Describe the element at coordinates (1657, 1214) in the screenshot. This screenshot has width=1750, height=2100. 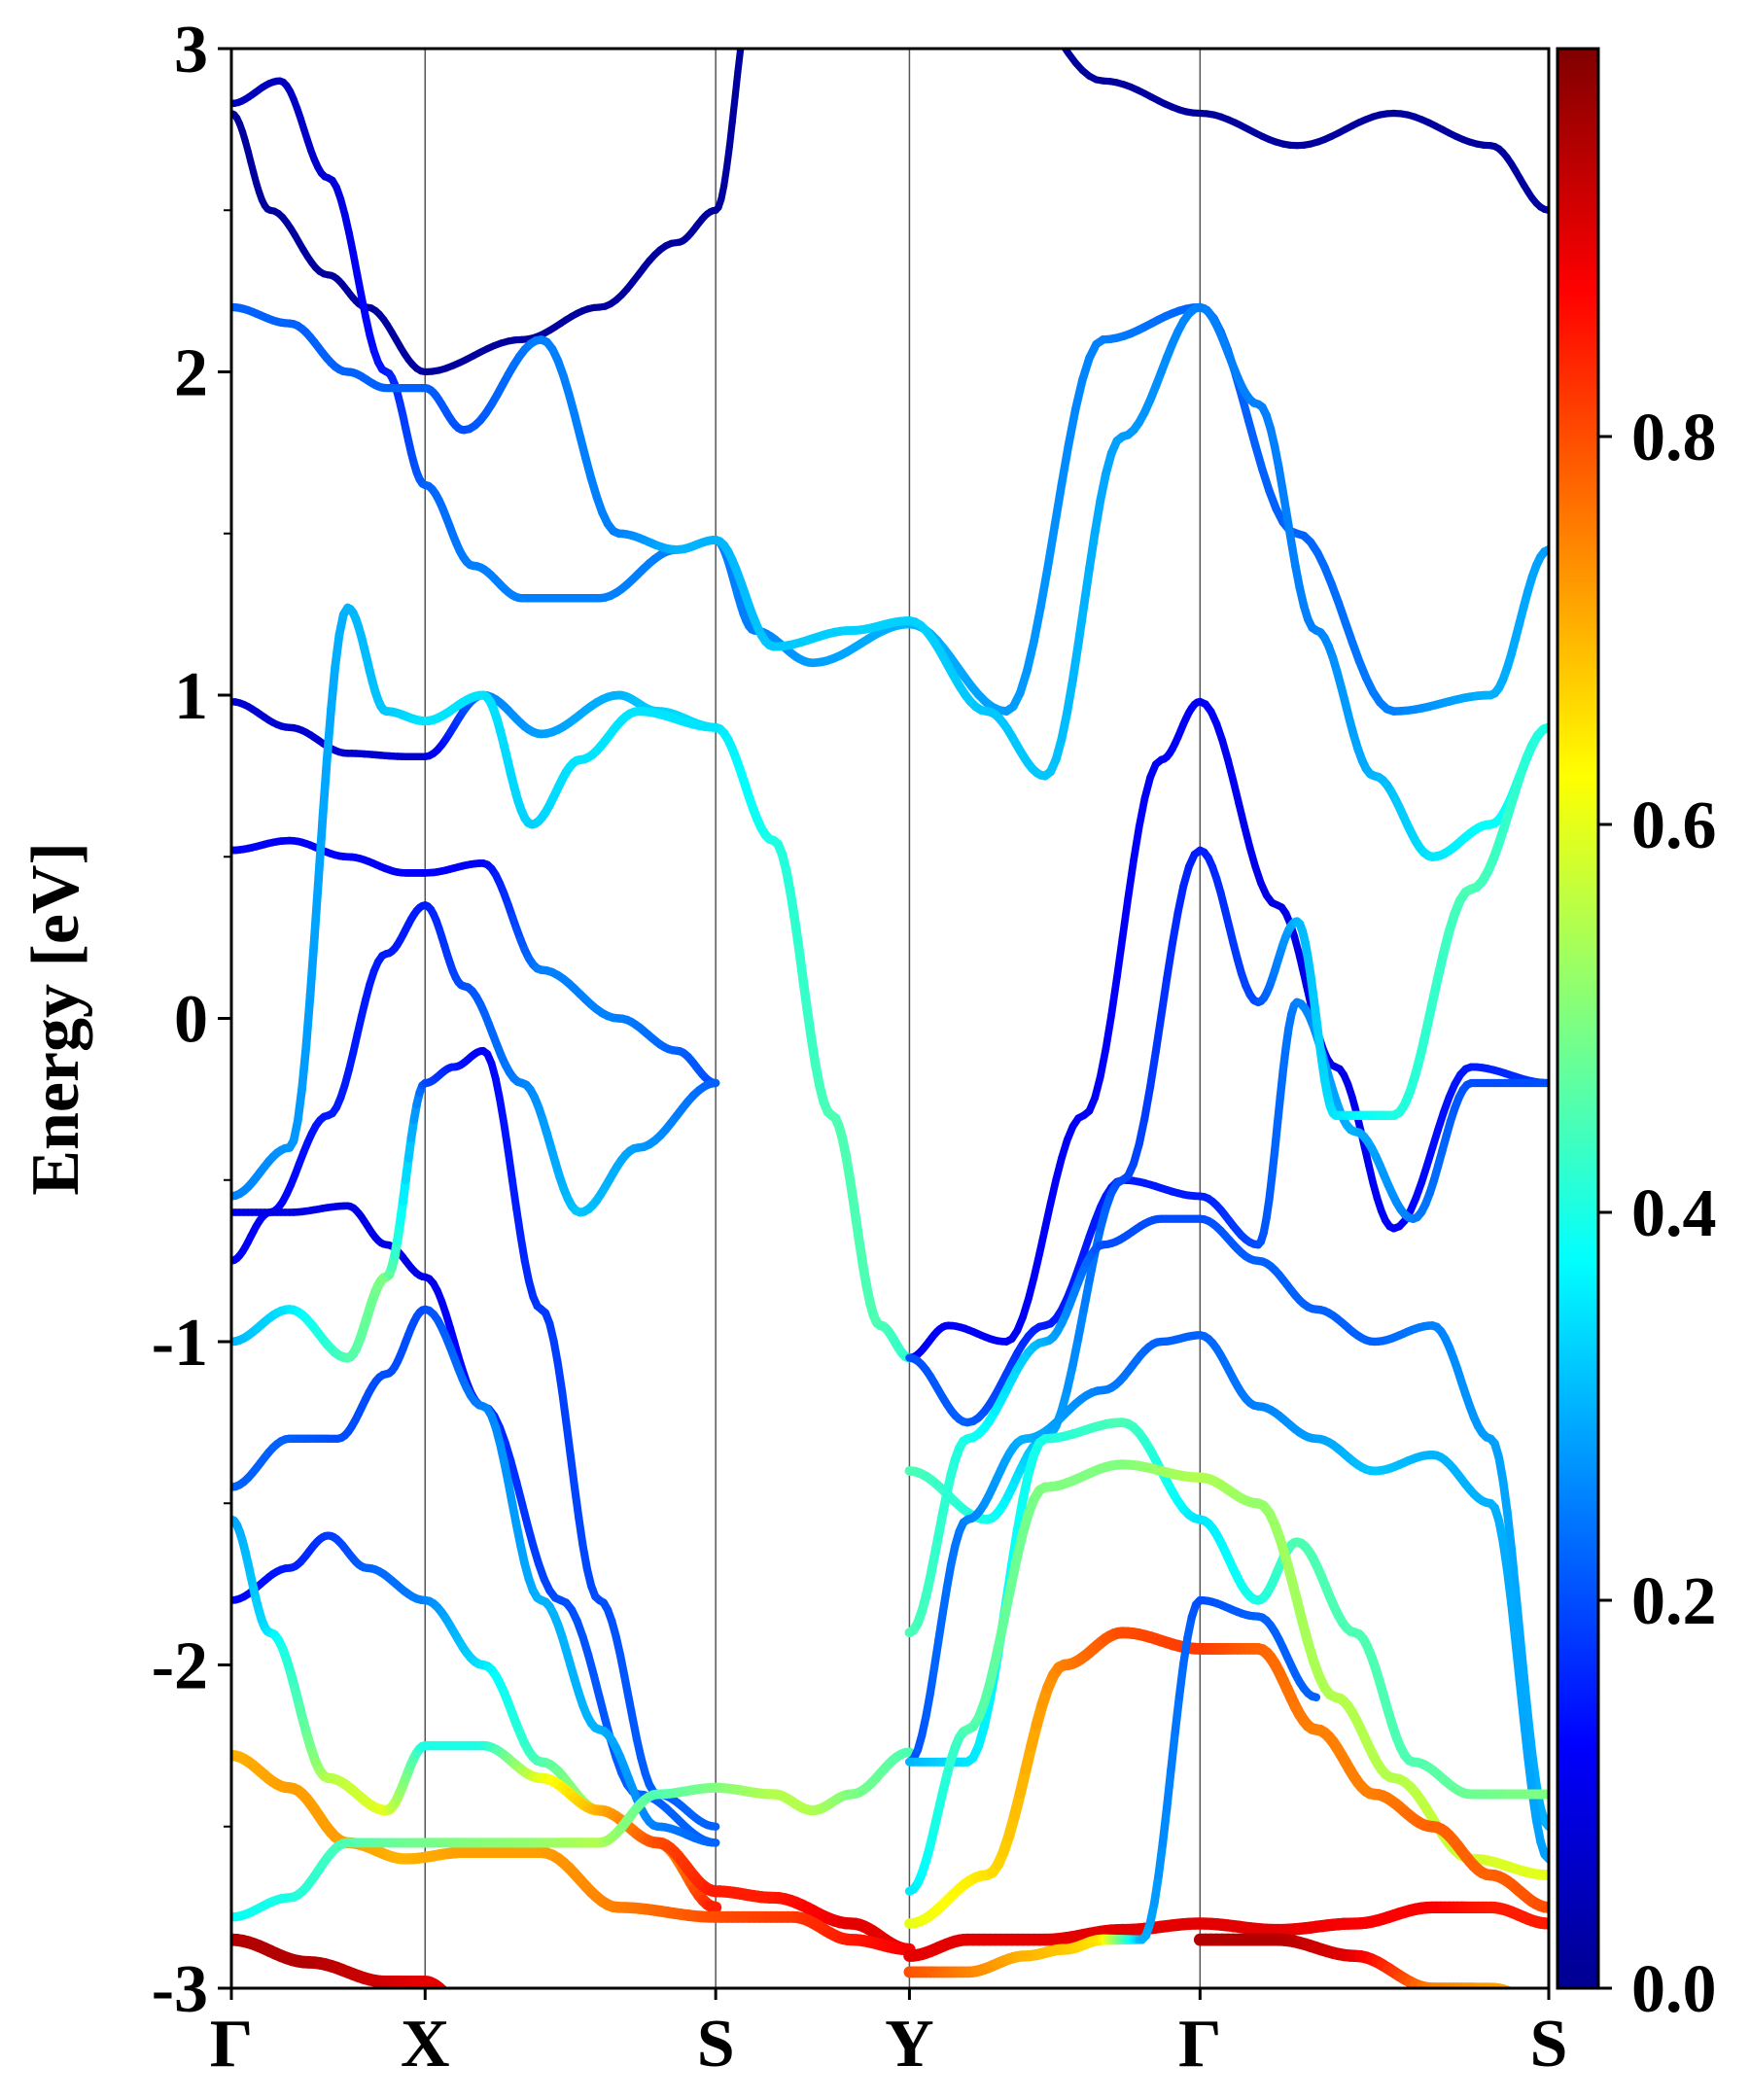
I see `colorbar-ticks: 0.0 0.2 0.4 0.6 0.8` at that location.